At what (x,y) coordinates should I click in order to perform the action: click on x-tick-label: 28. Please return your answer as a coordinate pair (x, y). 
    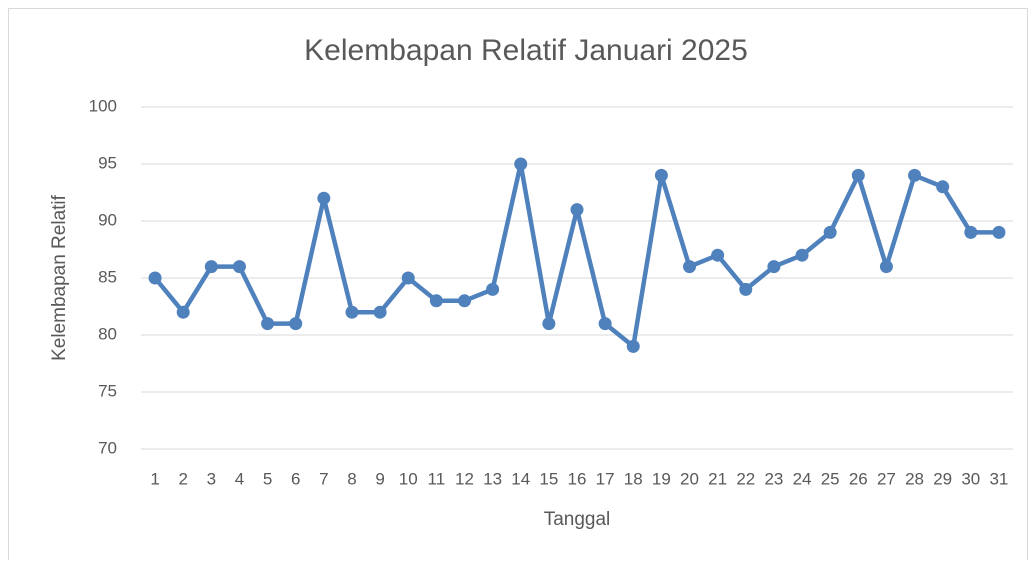
    Looking at the image, I should click on (914, 478).